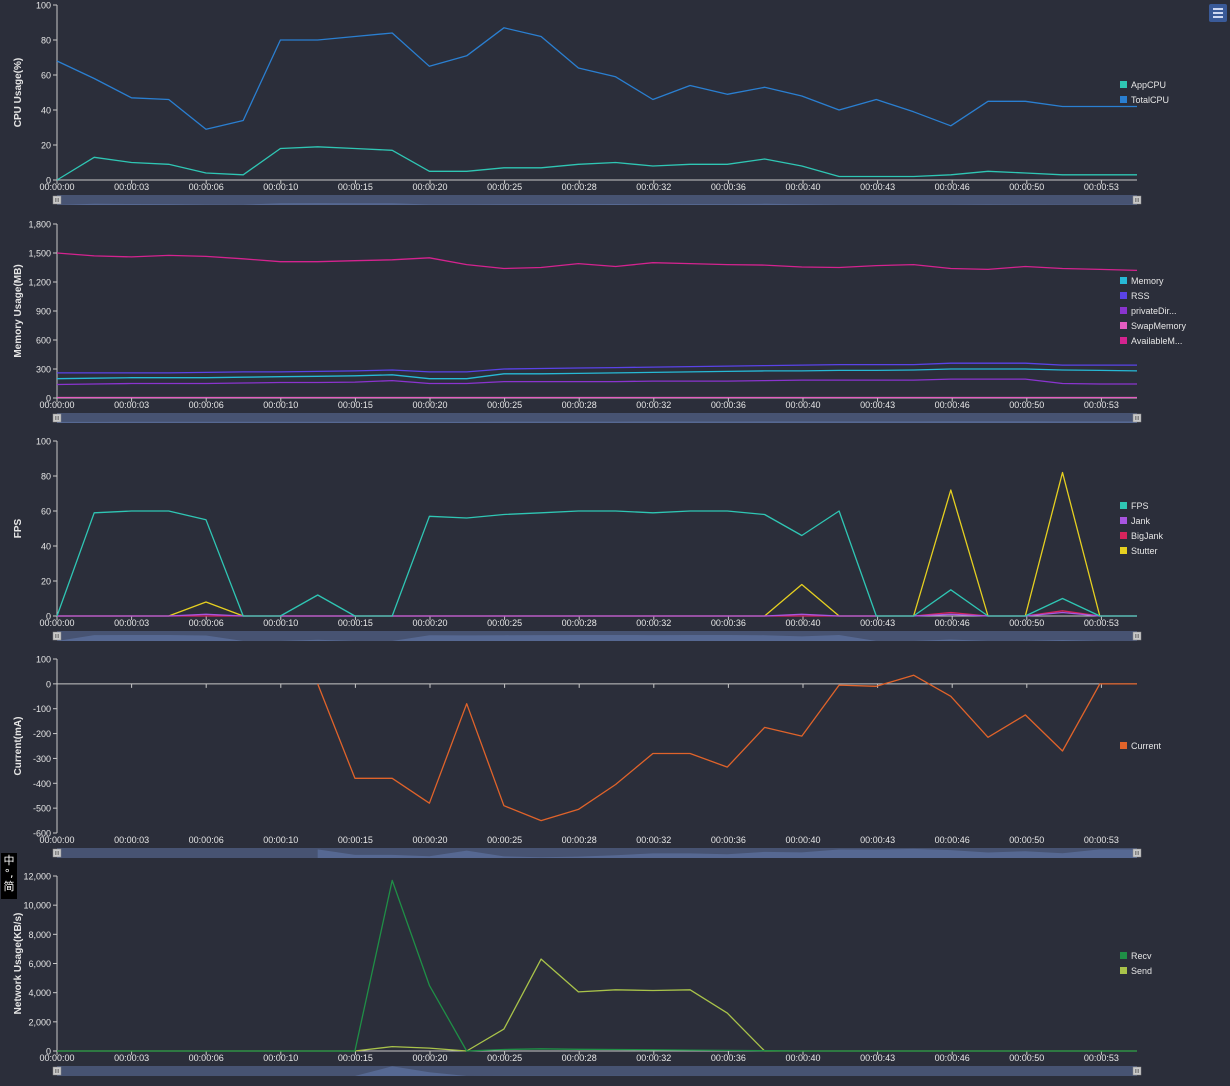 This screenshot has height=1086, width=1230. Describe the element at coordinates (1147, 536) in the screenshot. I see `legend-label: BigJank` at that location.